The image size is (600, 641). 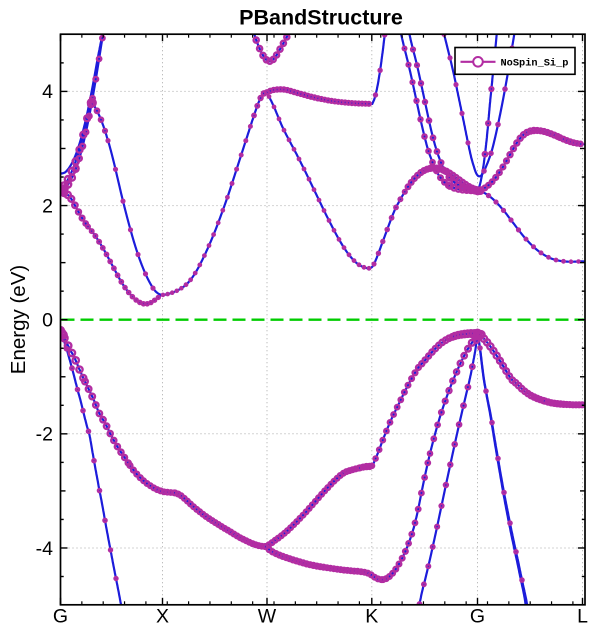 What do you see at coordinates (582, 617) in the screenshot?
I see `svg-text: L` at bounding box center [582, 617].